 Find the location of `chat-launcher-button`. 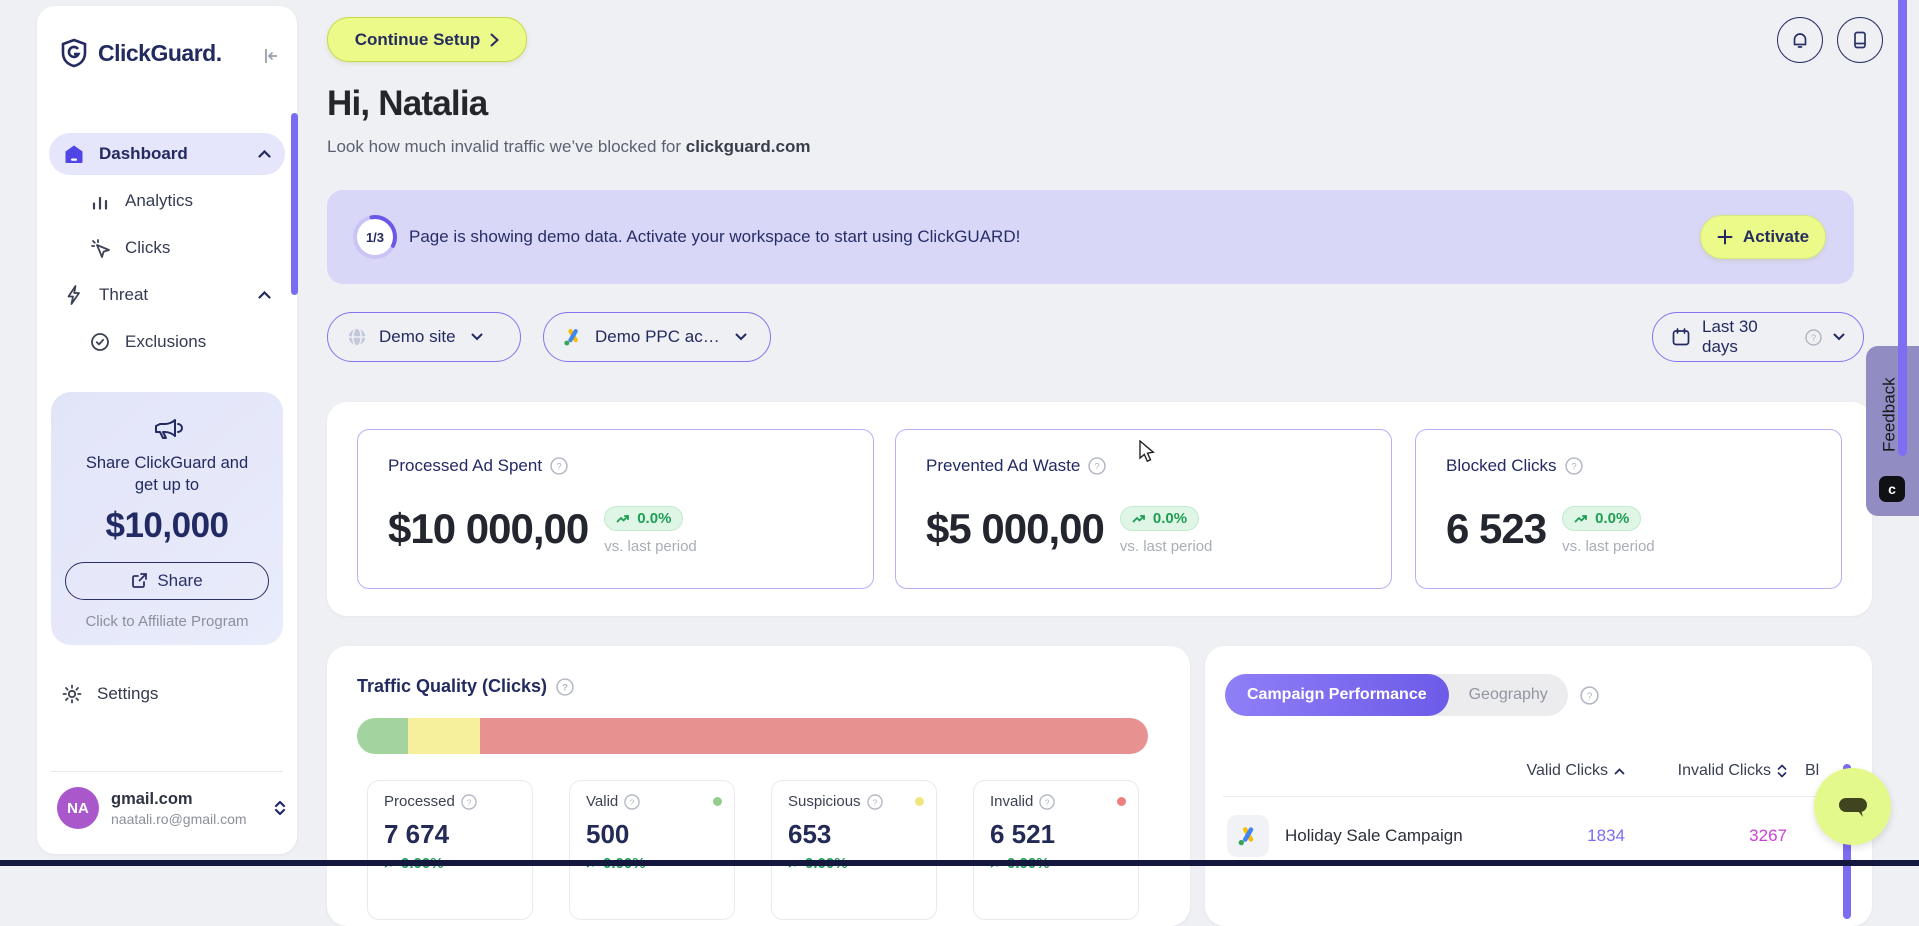

chat-launcher-button is located at coordinates (1852, 806).